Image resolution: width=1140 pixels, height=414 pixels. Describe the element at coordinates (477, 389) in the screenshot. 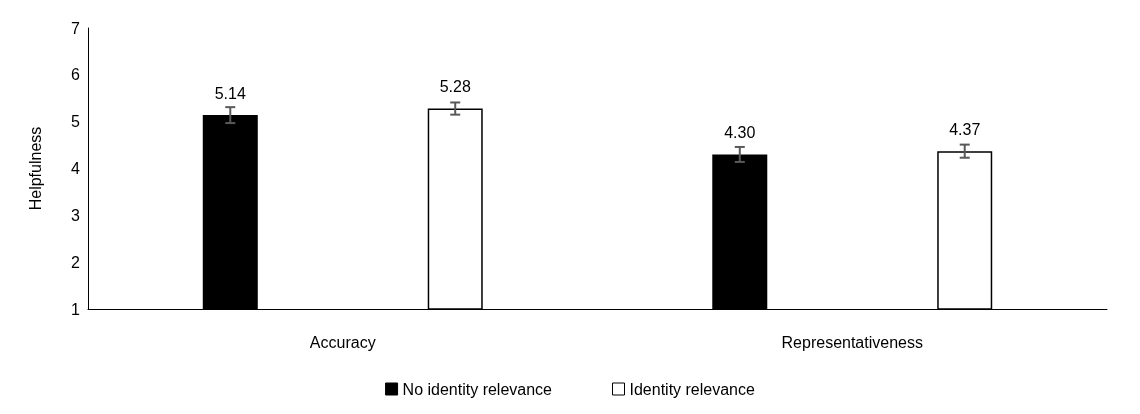

I see `legend-label: No identity relevance` at that location.